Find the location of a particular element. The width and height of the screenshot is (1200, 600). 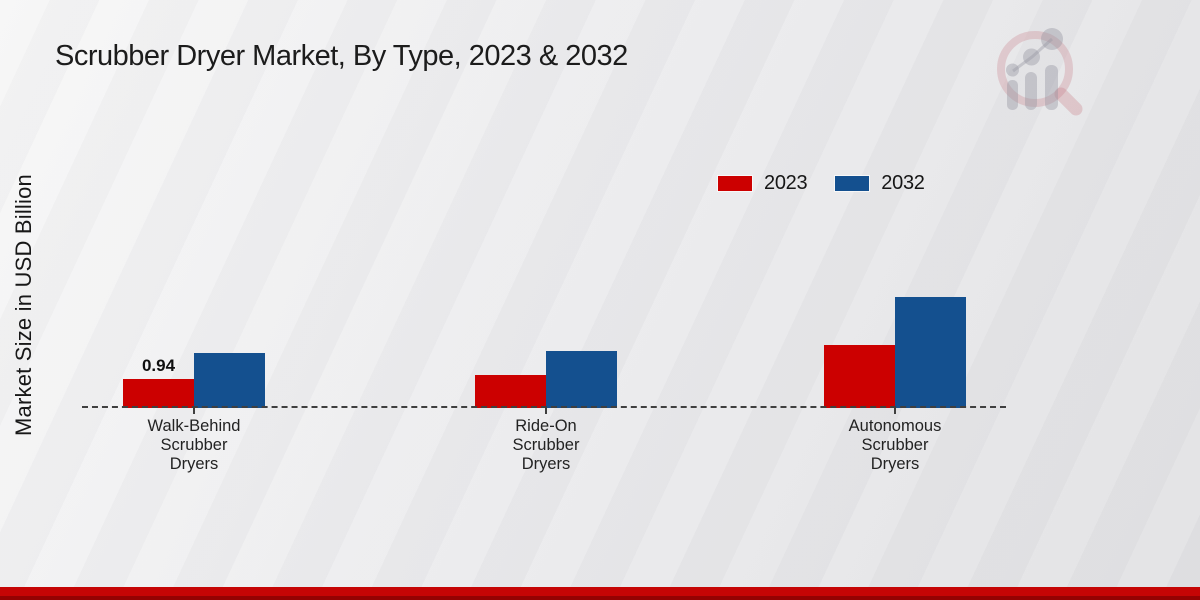

x-axis-baseline is located at coordinates (544, 407).